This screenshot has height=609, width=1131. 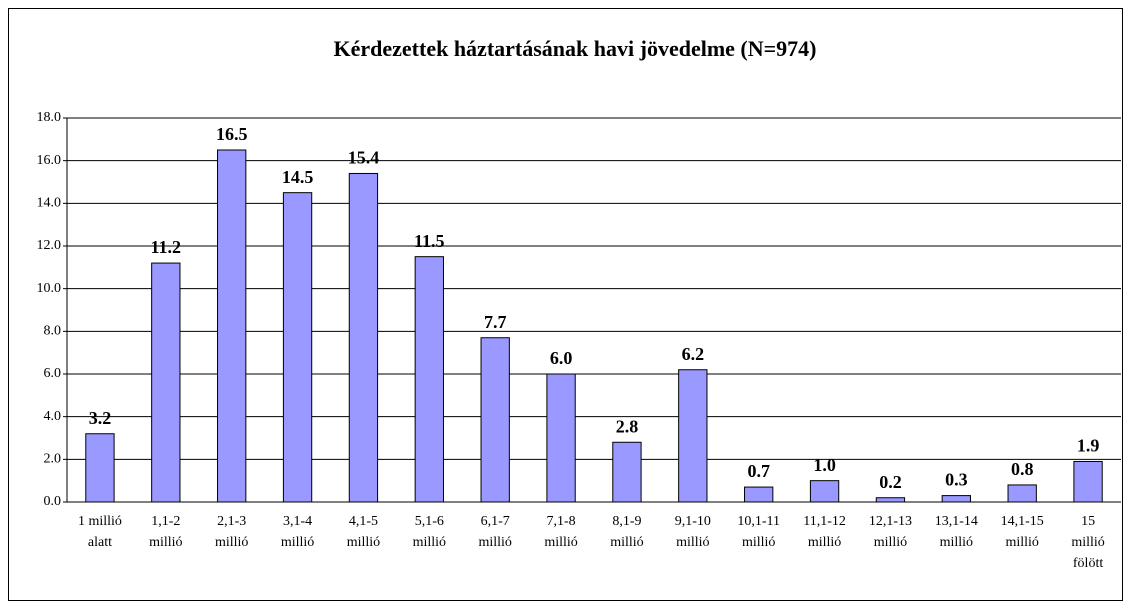 What do you see at coordinates (364, 158) in the screenshot?
I see `value-label: 15.4` at bounding box center [364, 158].